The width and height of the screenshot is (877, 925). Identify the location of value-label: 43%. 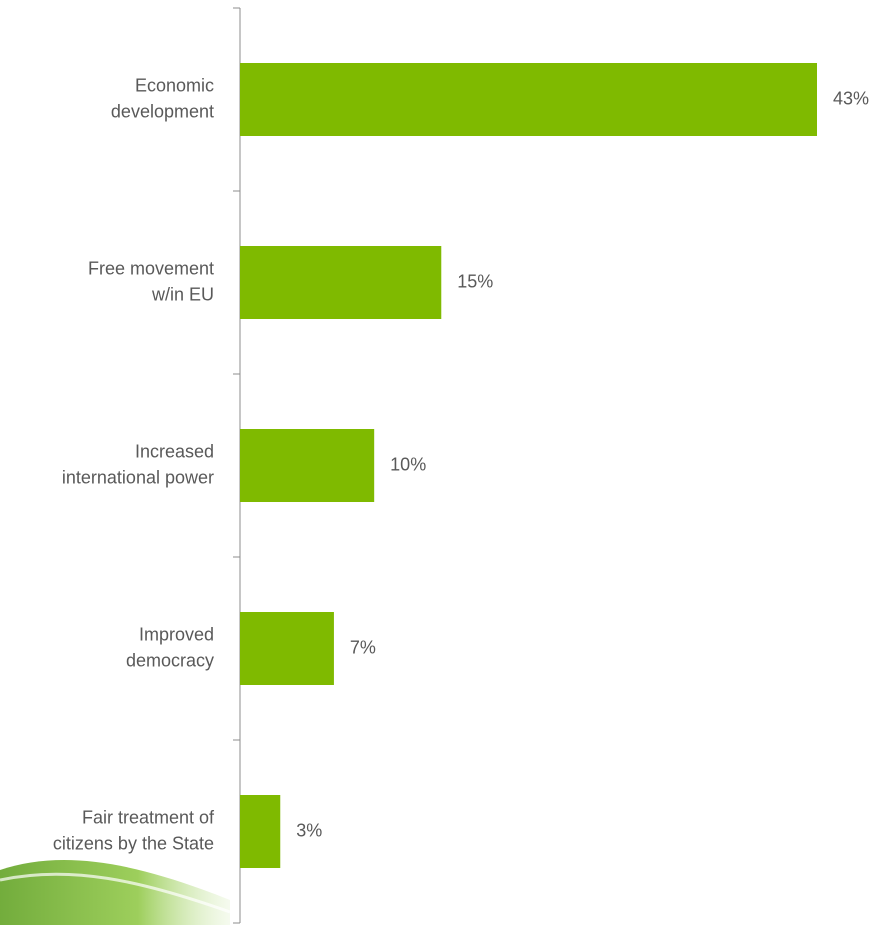
(851, 98).